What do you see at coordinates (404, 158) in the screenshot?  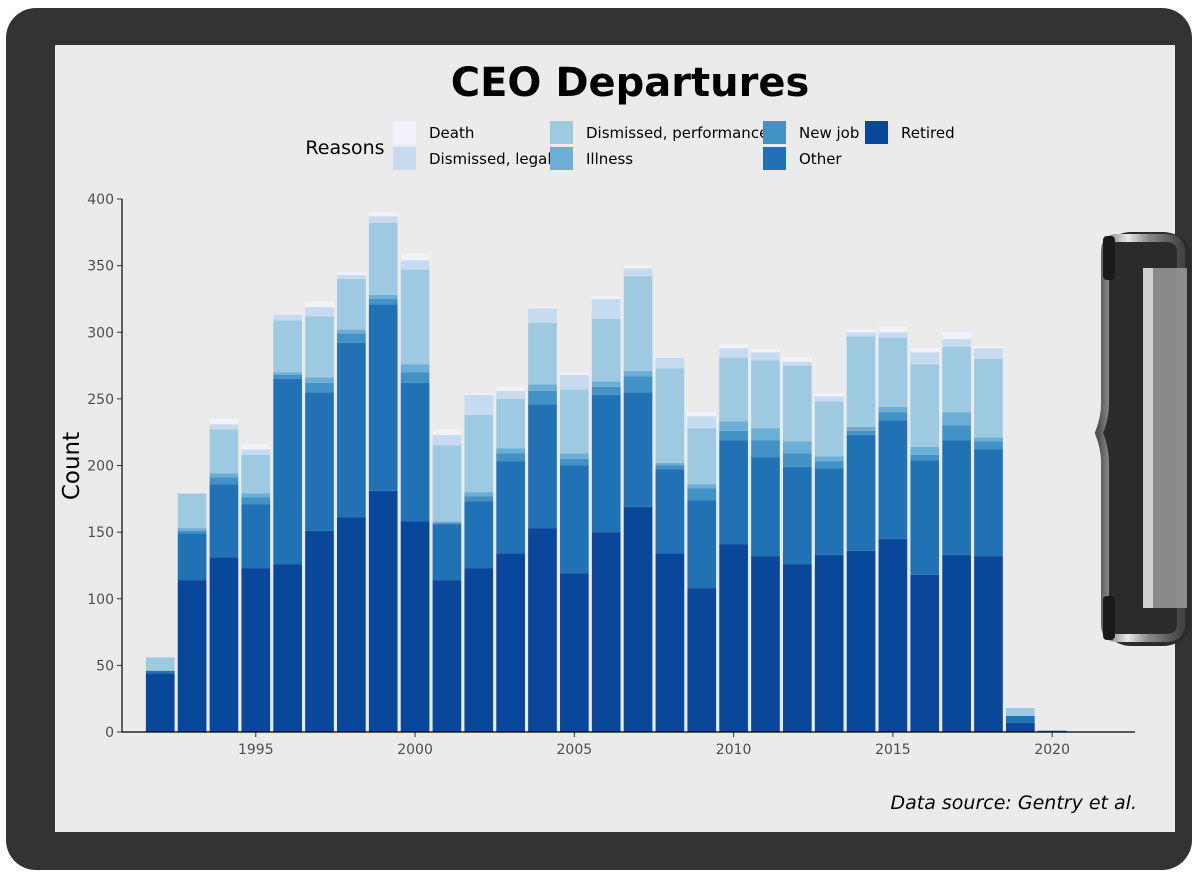 I see `legend-swatch-dismissed-legal` at bounding box center [404, 158].